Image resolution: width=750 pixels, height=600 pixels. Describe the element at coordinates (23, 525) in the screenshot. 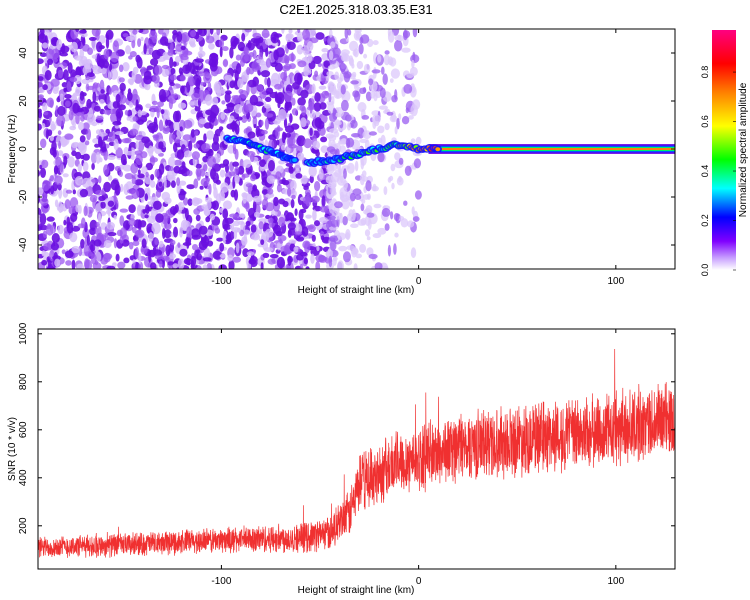

I see `y-tick-label: 200` at that location.